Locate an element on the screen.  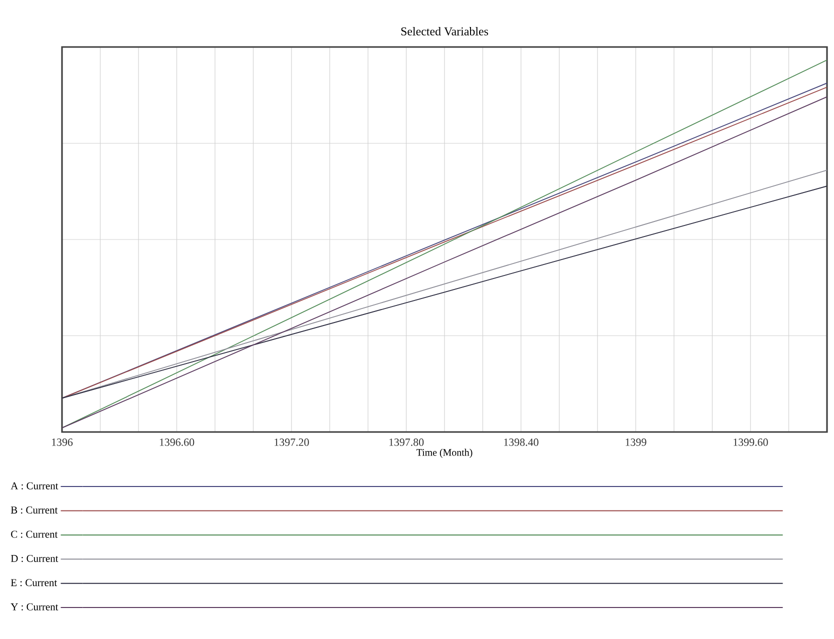
legend-label: E : Current is located at coordinates (34, 582).